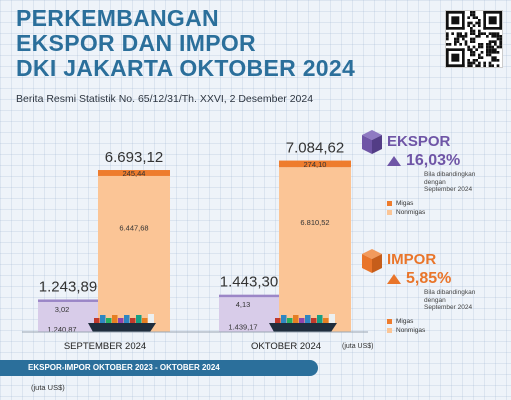 Image resolution: width=511 pixels, height=400 pixels. I want to click on ekspor-total-label: 7.084,62, so click(315, 148).